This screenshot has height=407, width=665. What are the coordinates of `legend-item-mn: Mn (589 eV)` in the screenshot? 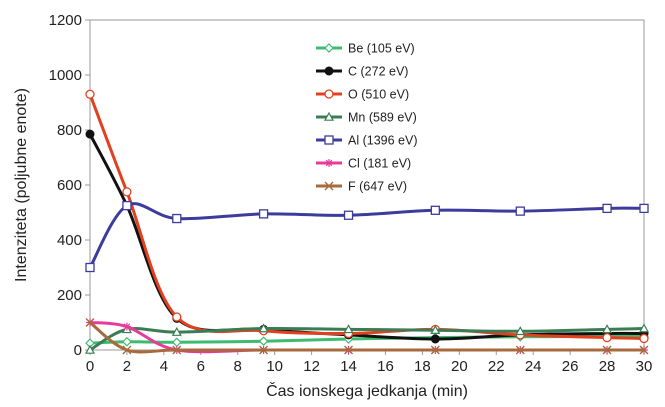 It's located at (366, 118).